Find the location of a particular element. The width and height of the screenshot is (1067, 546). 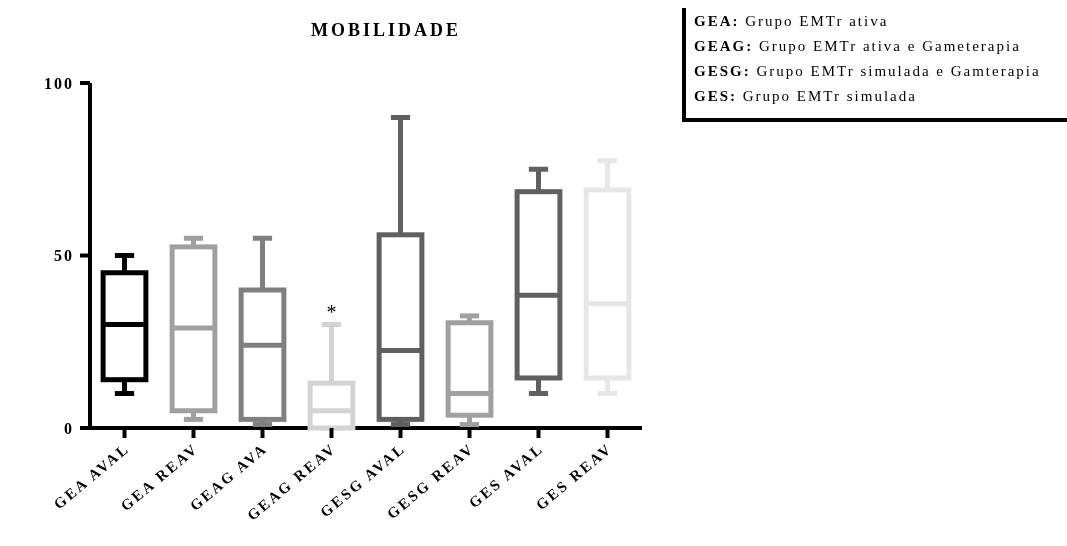

y-tick-label: 100 is located at coordinates (59, 83).